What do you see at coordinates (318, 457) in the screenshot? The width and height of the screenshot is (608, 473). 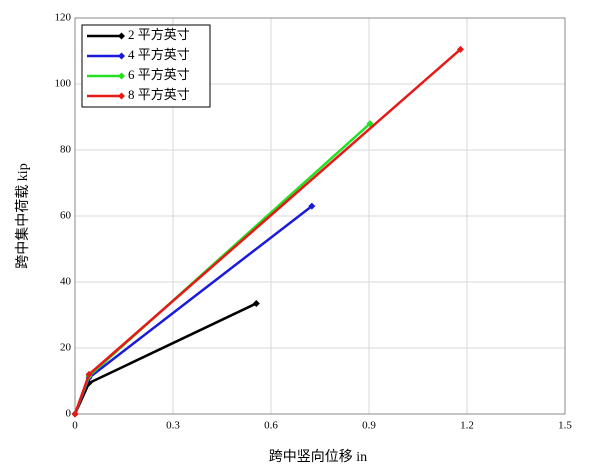 I see `x-axis-label: 跨中竖向位移 in` at bounding box center [318, 457].